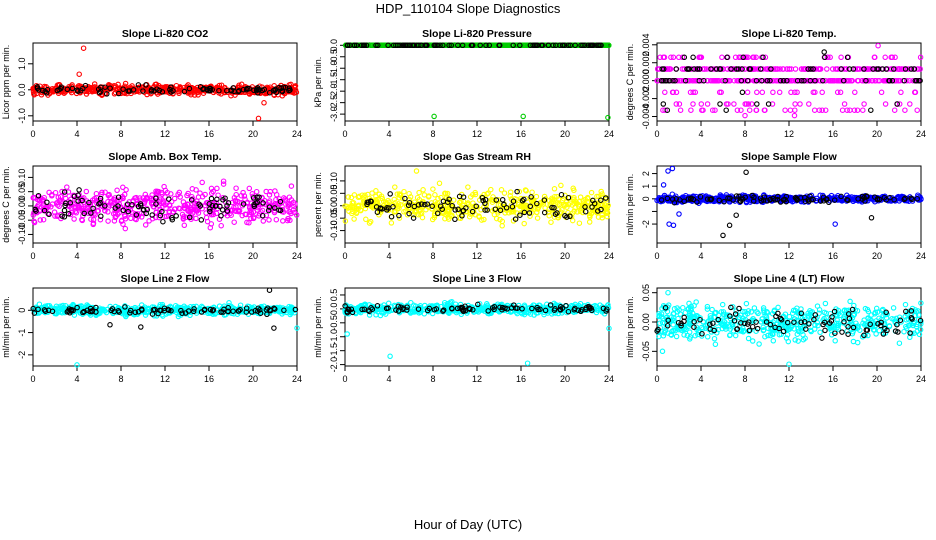 This screenshot has height=540, width=936. I want to click on y-tick-label: -2.5, so click(334, 103).